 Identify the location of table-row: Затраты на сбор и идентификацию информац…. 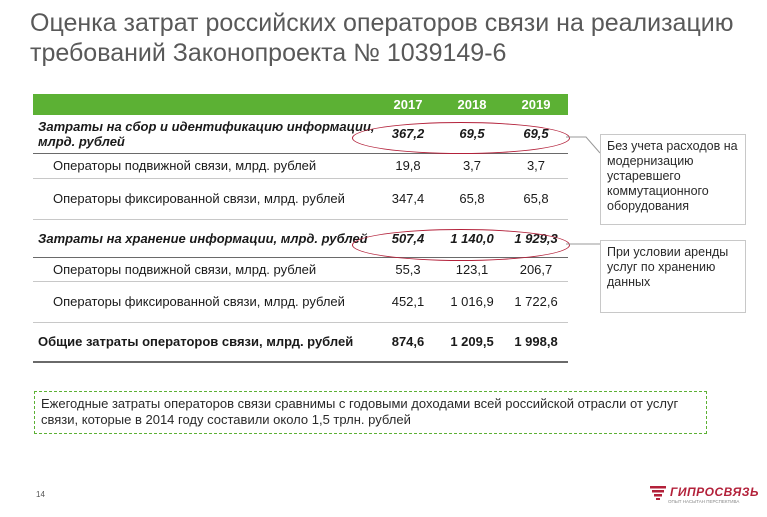
(300, 134).